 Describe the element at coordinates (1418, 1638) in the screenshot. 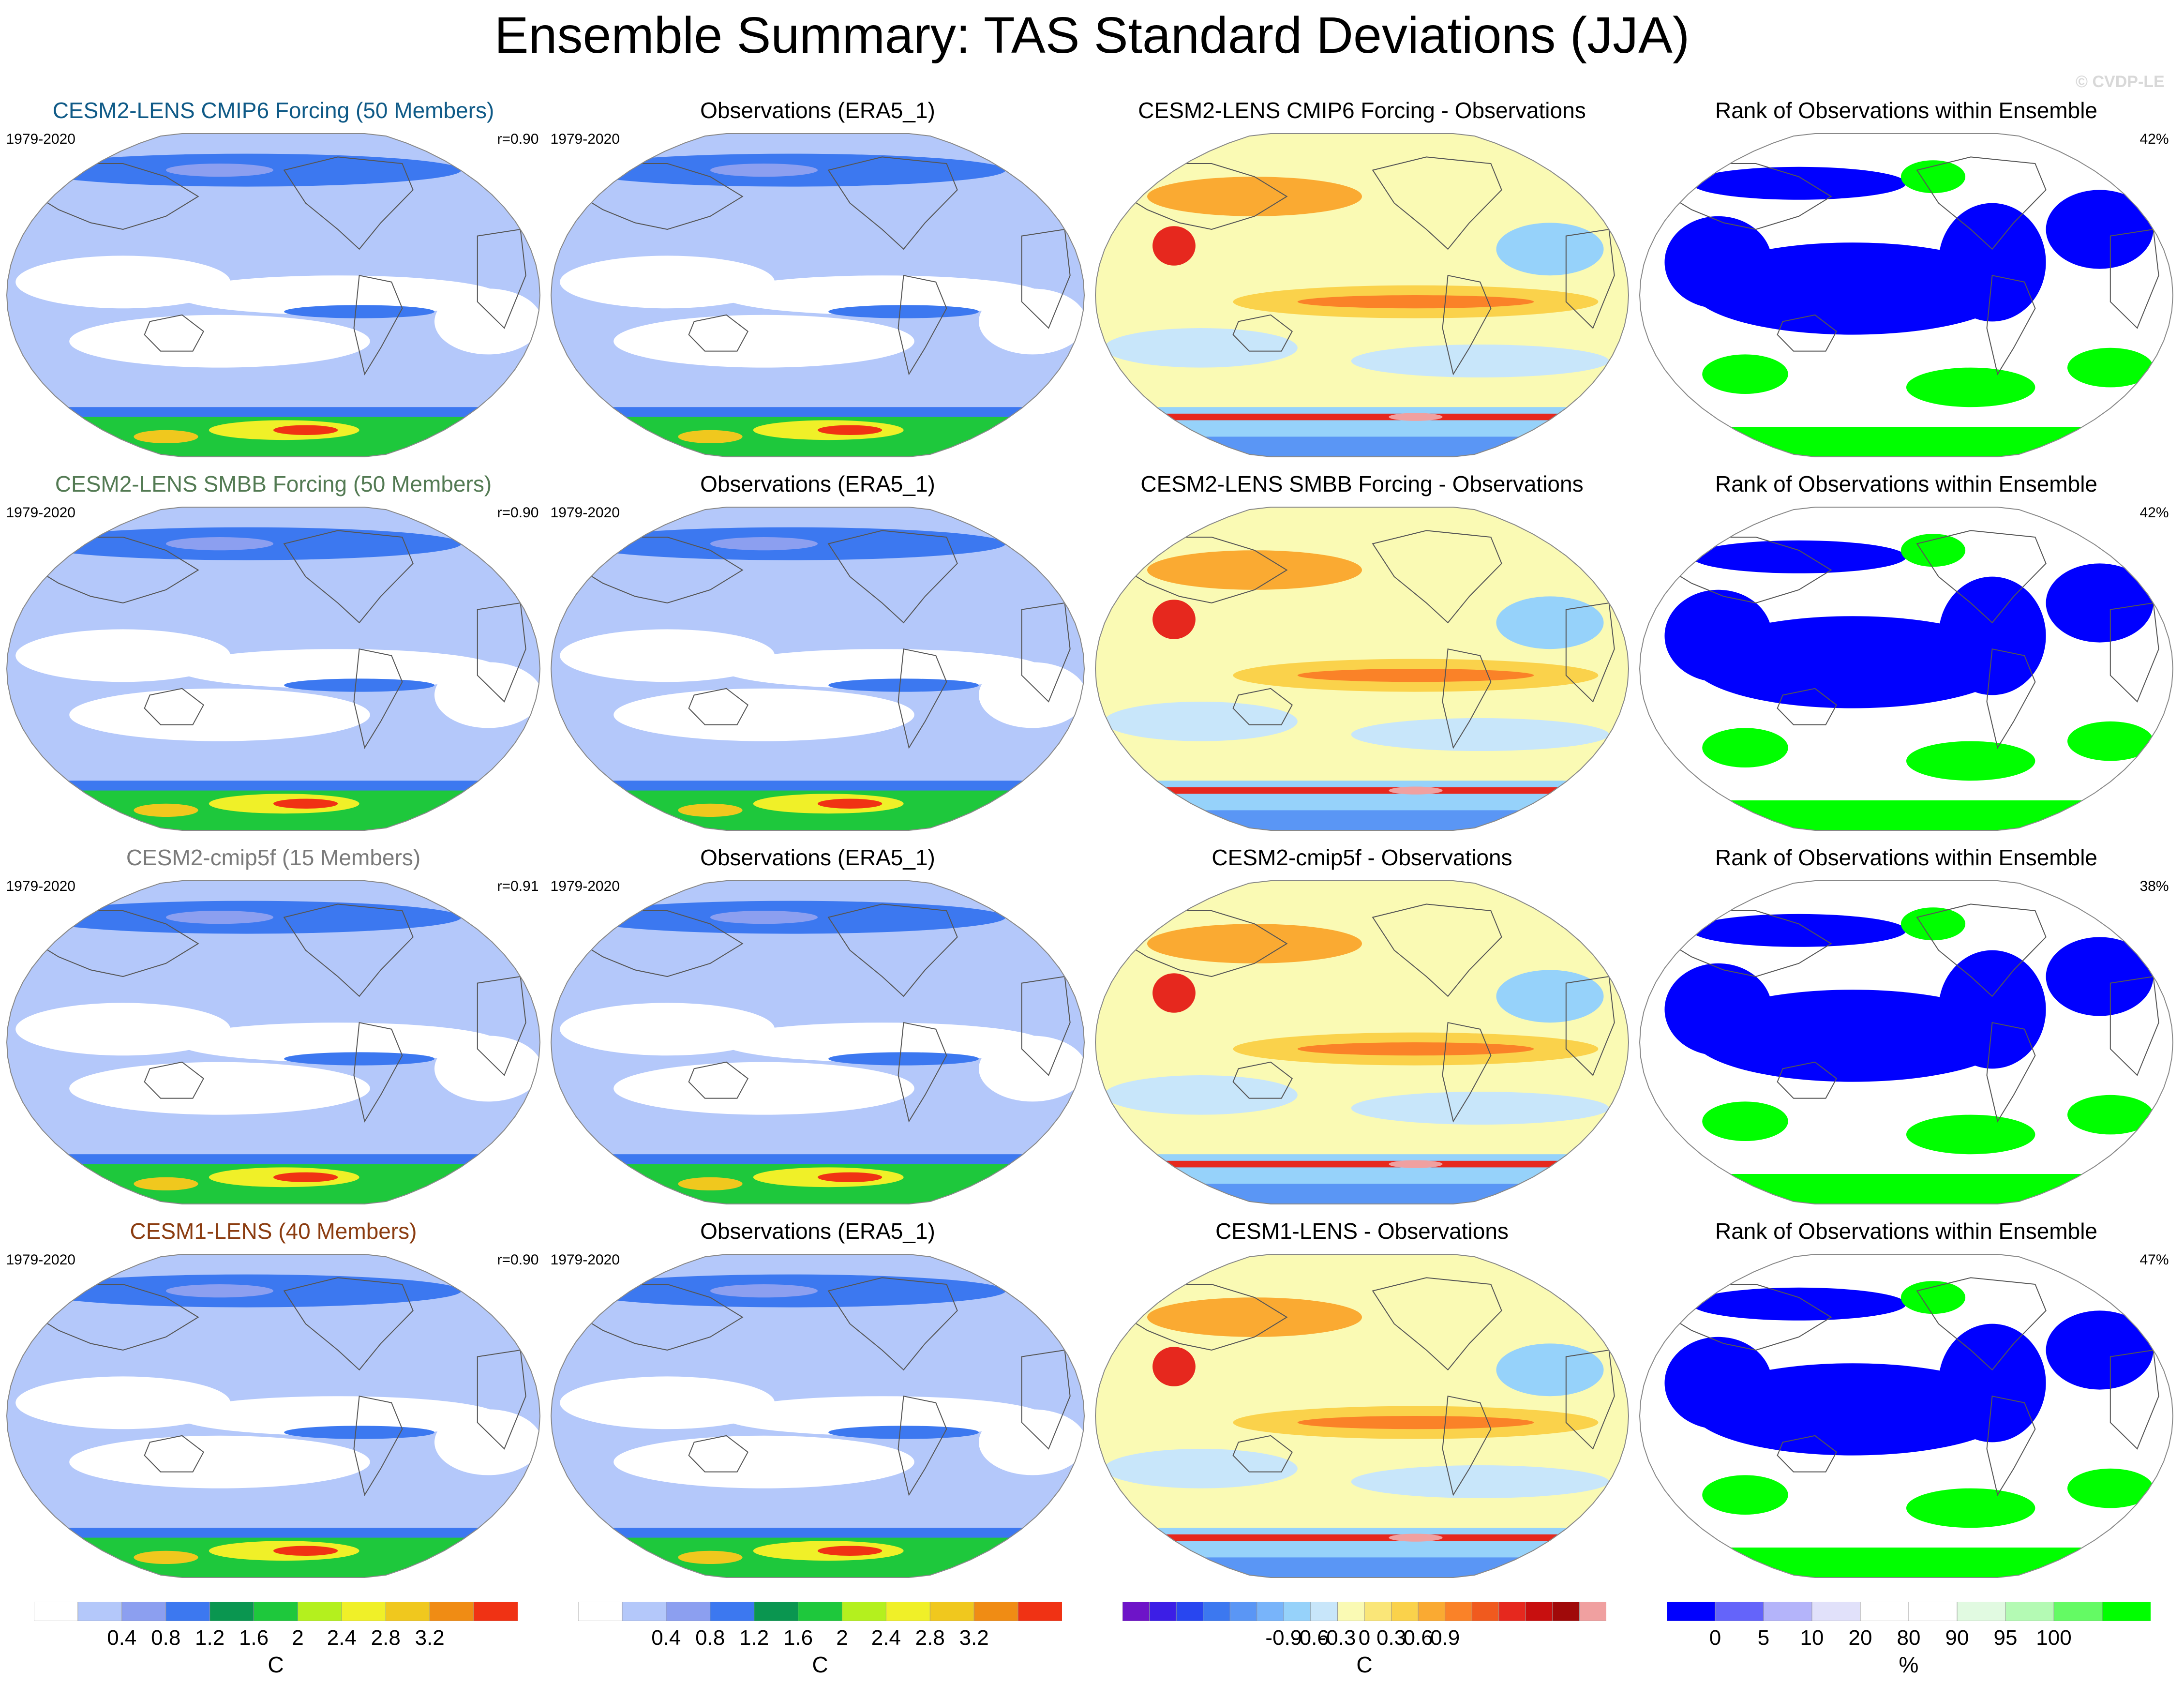

I see `colorbar-tick-label: 0.6` at that location.